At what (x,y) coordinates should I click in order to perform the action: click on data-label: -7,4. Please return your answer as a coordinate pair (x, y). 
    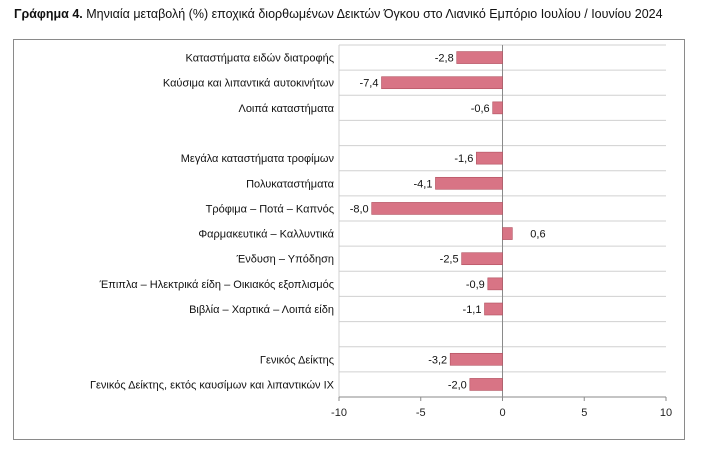
    Looking at the image, I should click on (369, 84).